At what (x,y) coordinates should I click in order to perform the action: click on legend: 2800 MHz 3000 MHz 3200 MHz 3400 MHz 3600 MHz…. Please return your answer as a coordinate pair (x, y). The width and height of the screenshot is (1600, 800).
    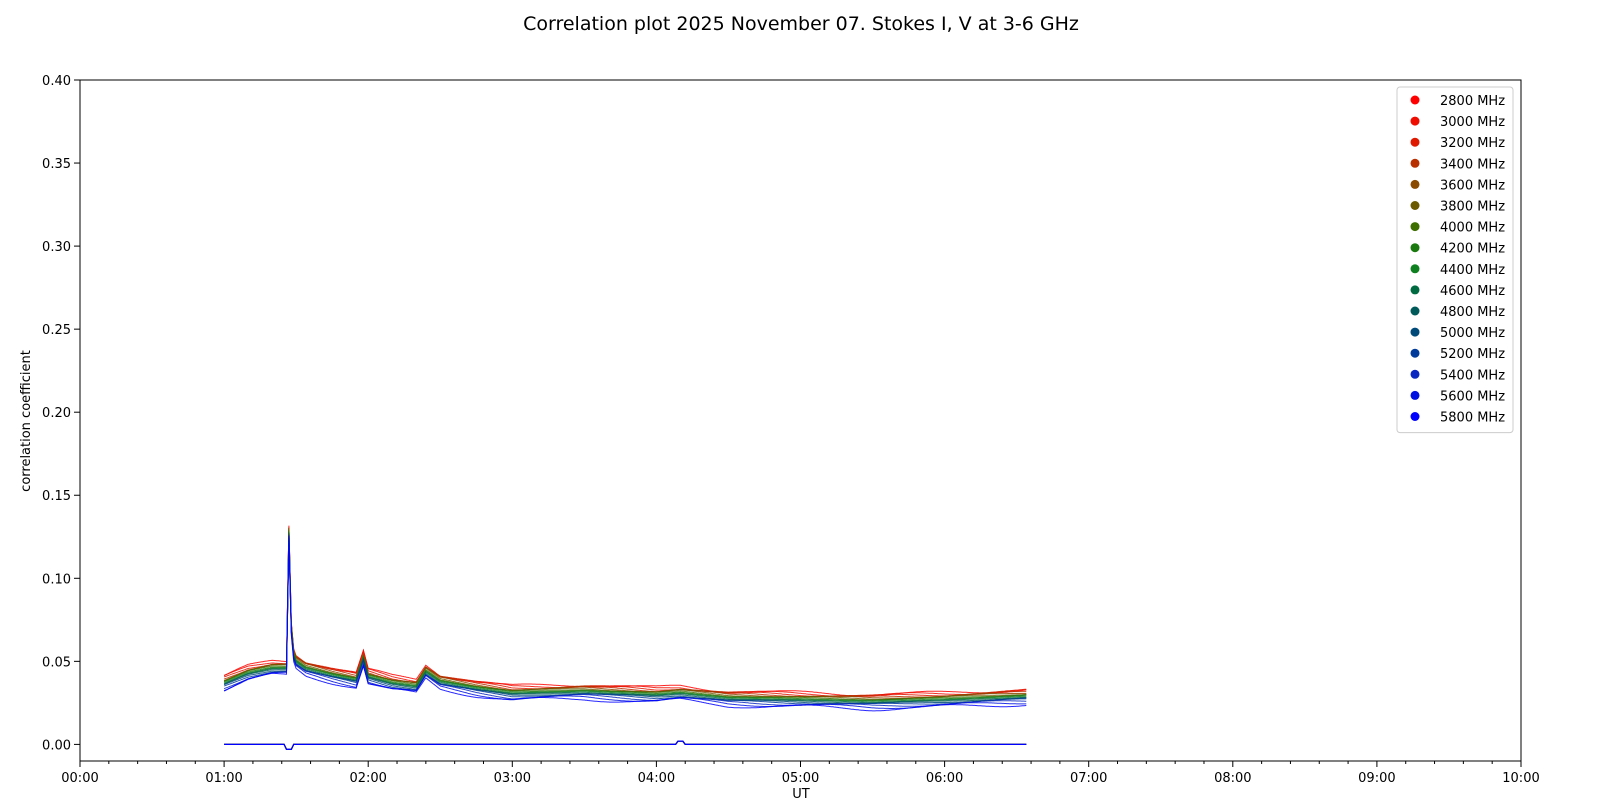
    Looking at the image, I should click on (1455, 260).